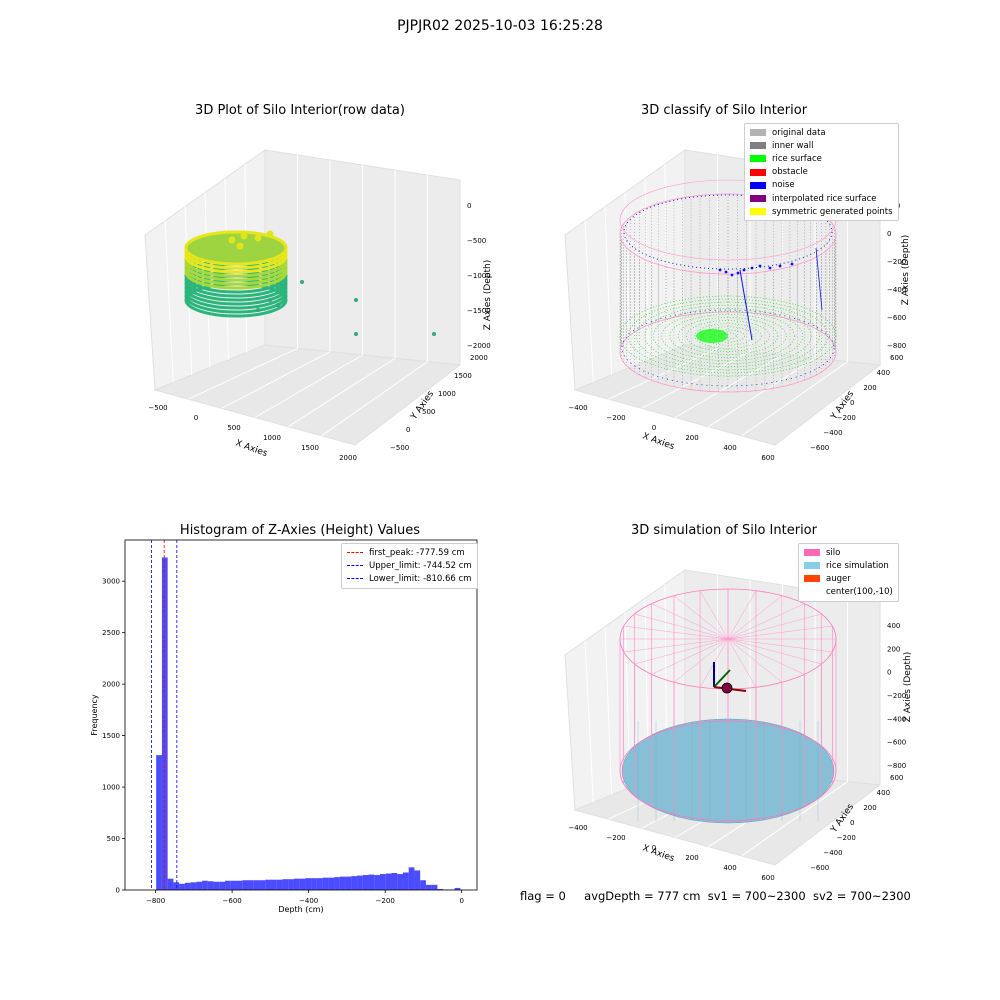 The height and width of the screenshot is (1000, 1000). I want to click on legend-entry: silo, so click(848, 552).